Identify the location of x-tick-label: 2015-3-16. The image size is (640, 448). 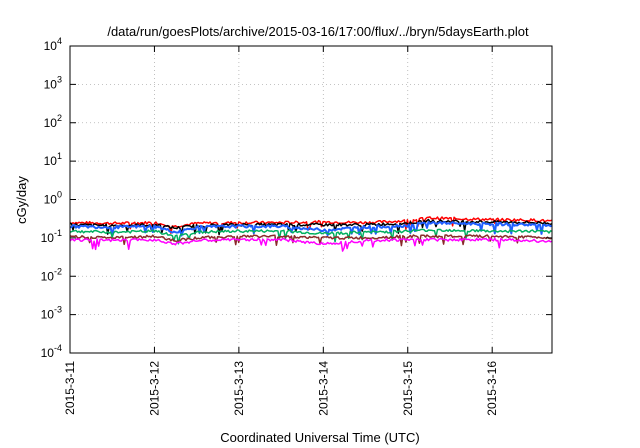
(492, 388).